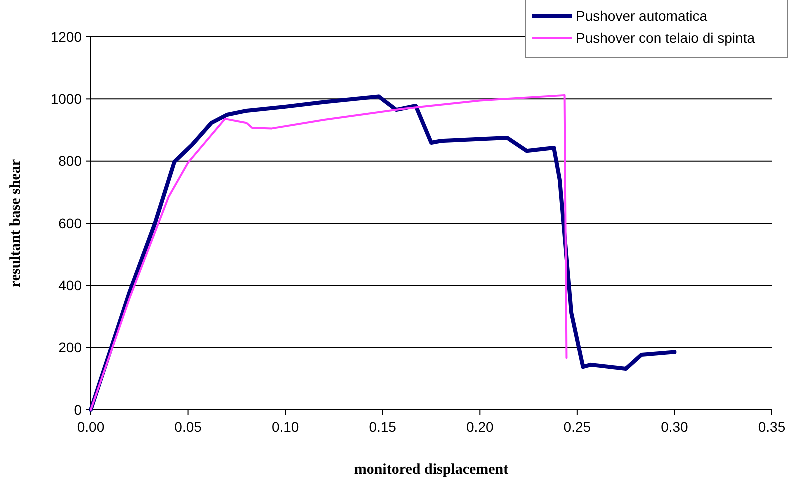  I want to click on y-tick-label: 1000, so click(66, 99).